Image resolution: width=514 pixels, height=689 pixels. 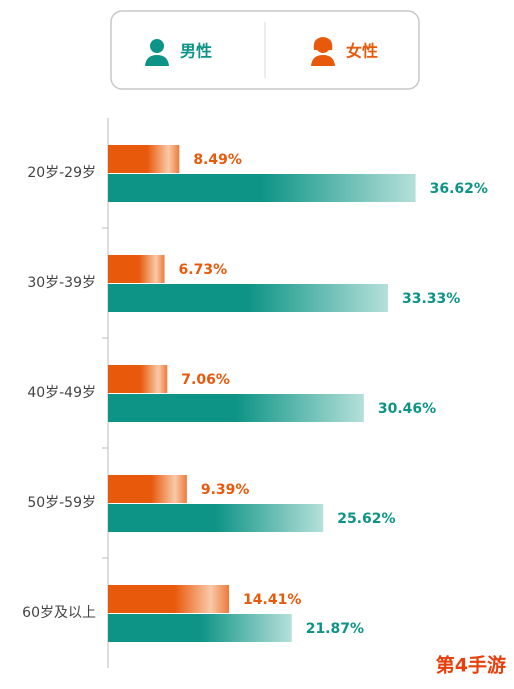 What do you see at coordinates (61, 503) in the screenshot?
I see `y-tick-label: 50岁-59岁` at bounding box center [61, 503].